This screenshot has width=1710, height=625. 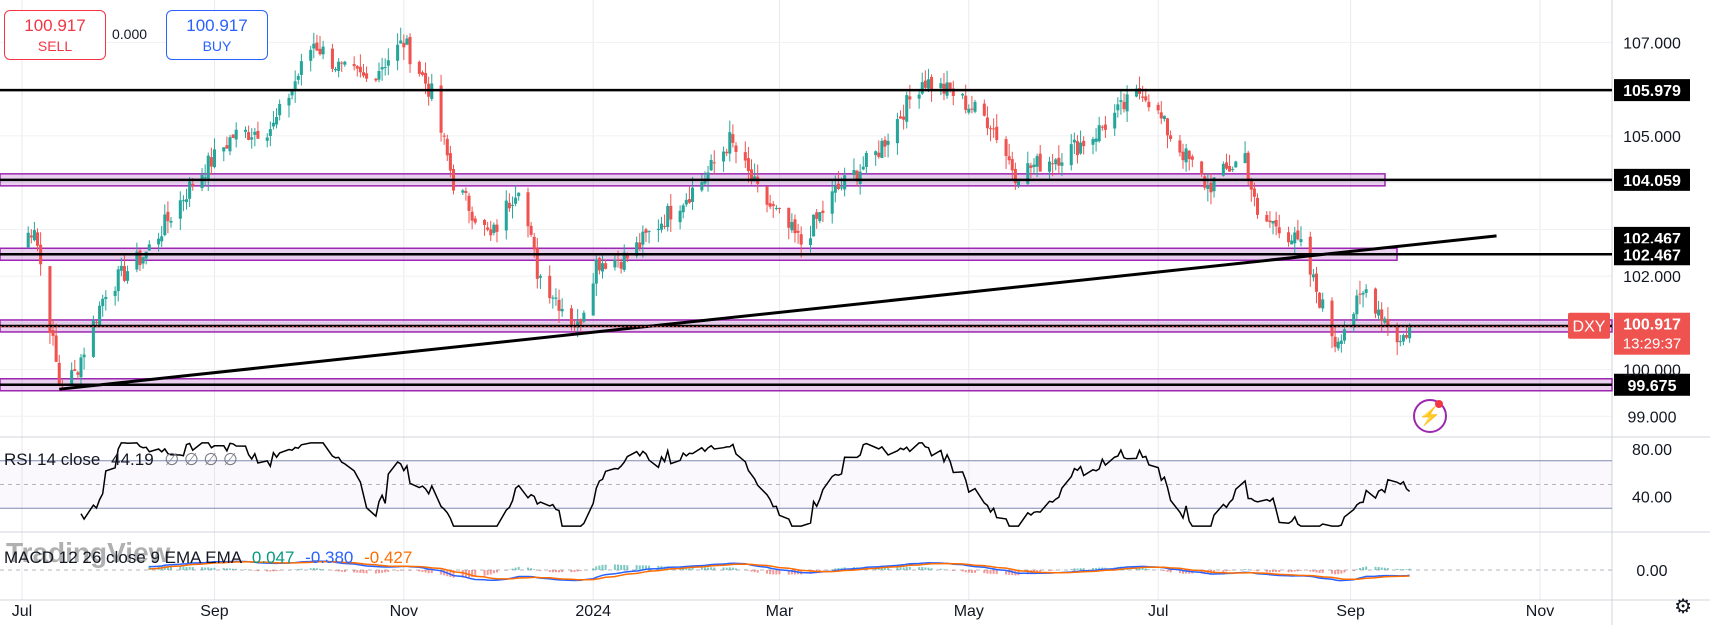 I want to click on rsi-band, so click(x=806, y=484).